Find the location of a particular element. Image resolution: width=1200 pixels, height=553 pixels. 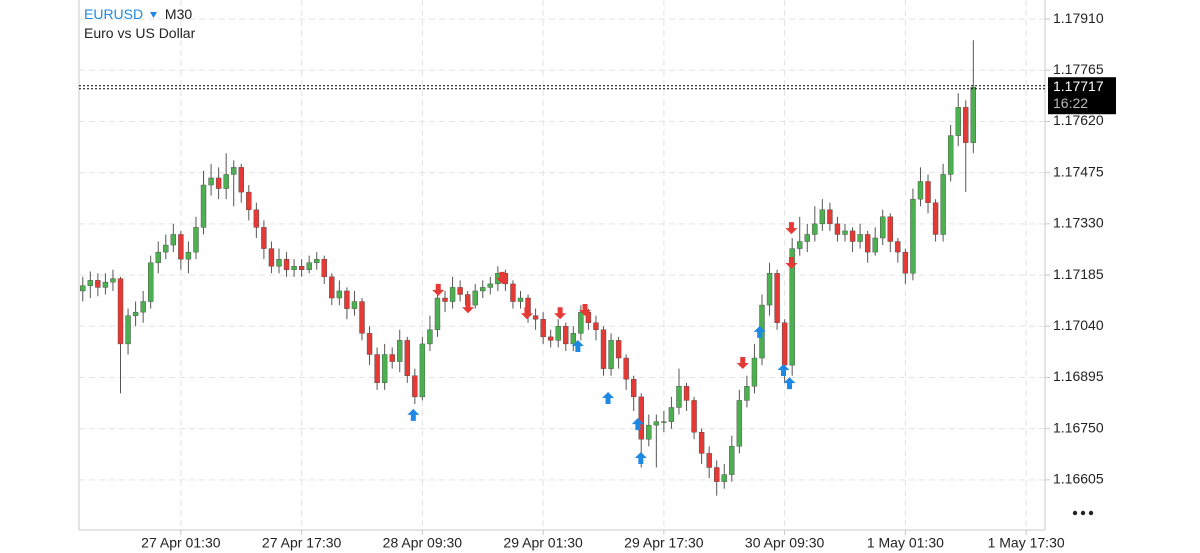

y-tick-label: 1.17330 is located at coordinates (1078, 223).